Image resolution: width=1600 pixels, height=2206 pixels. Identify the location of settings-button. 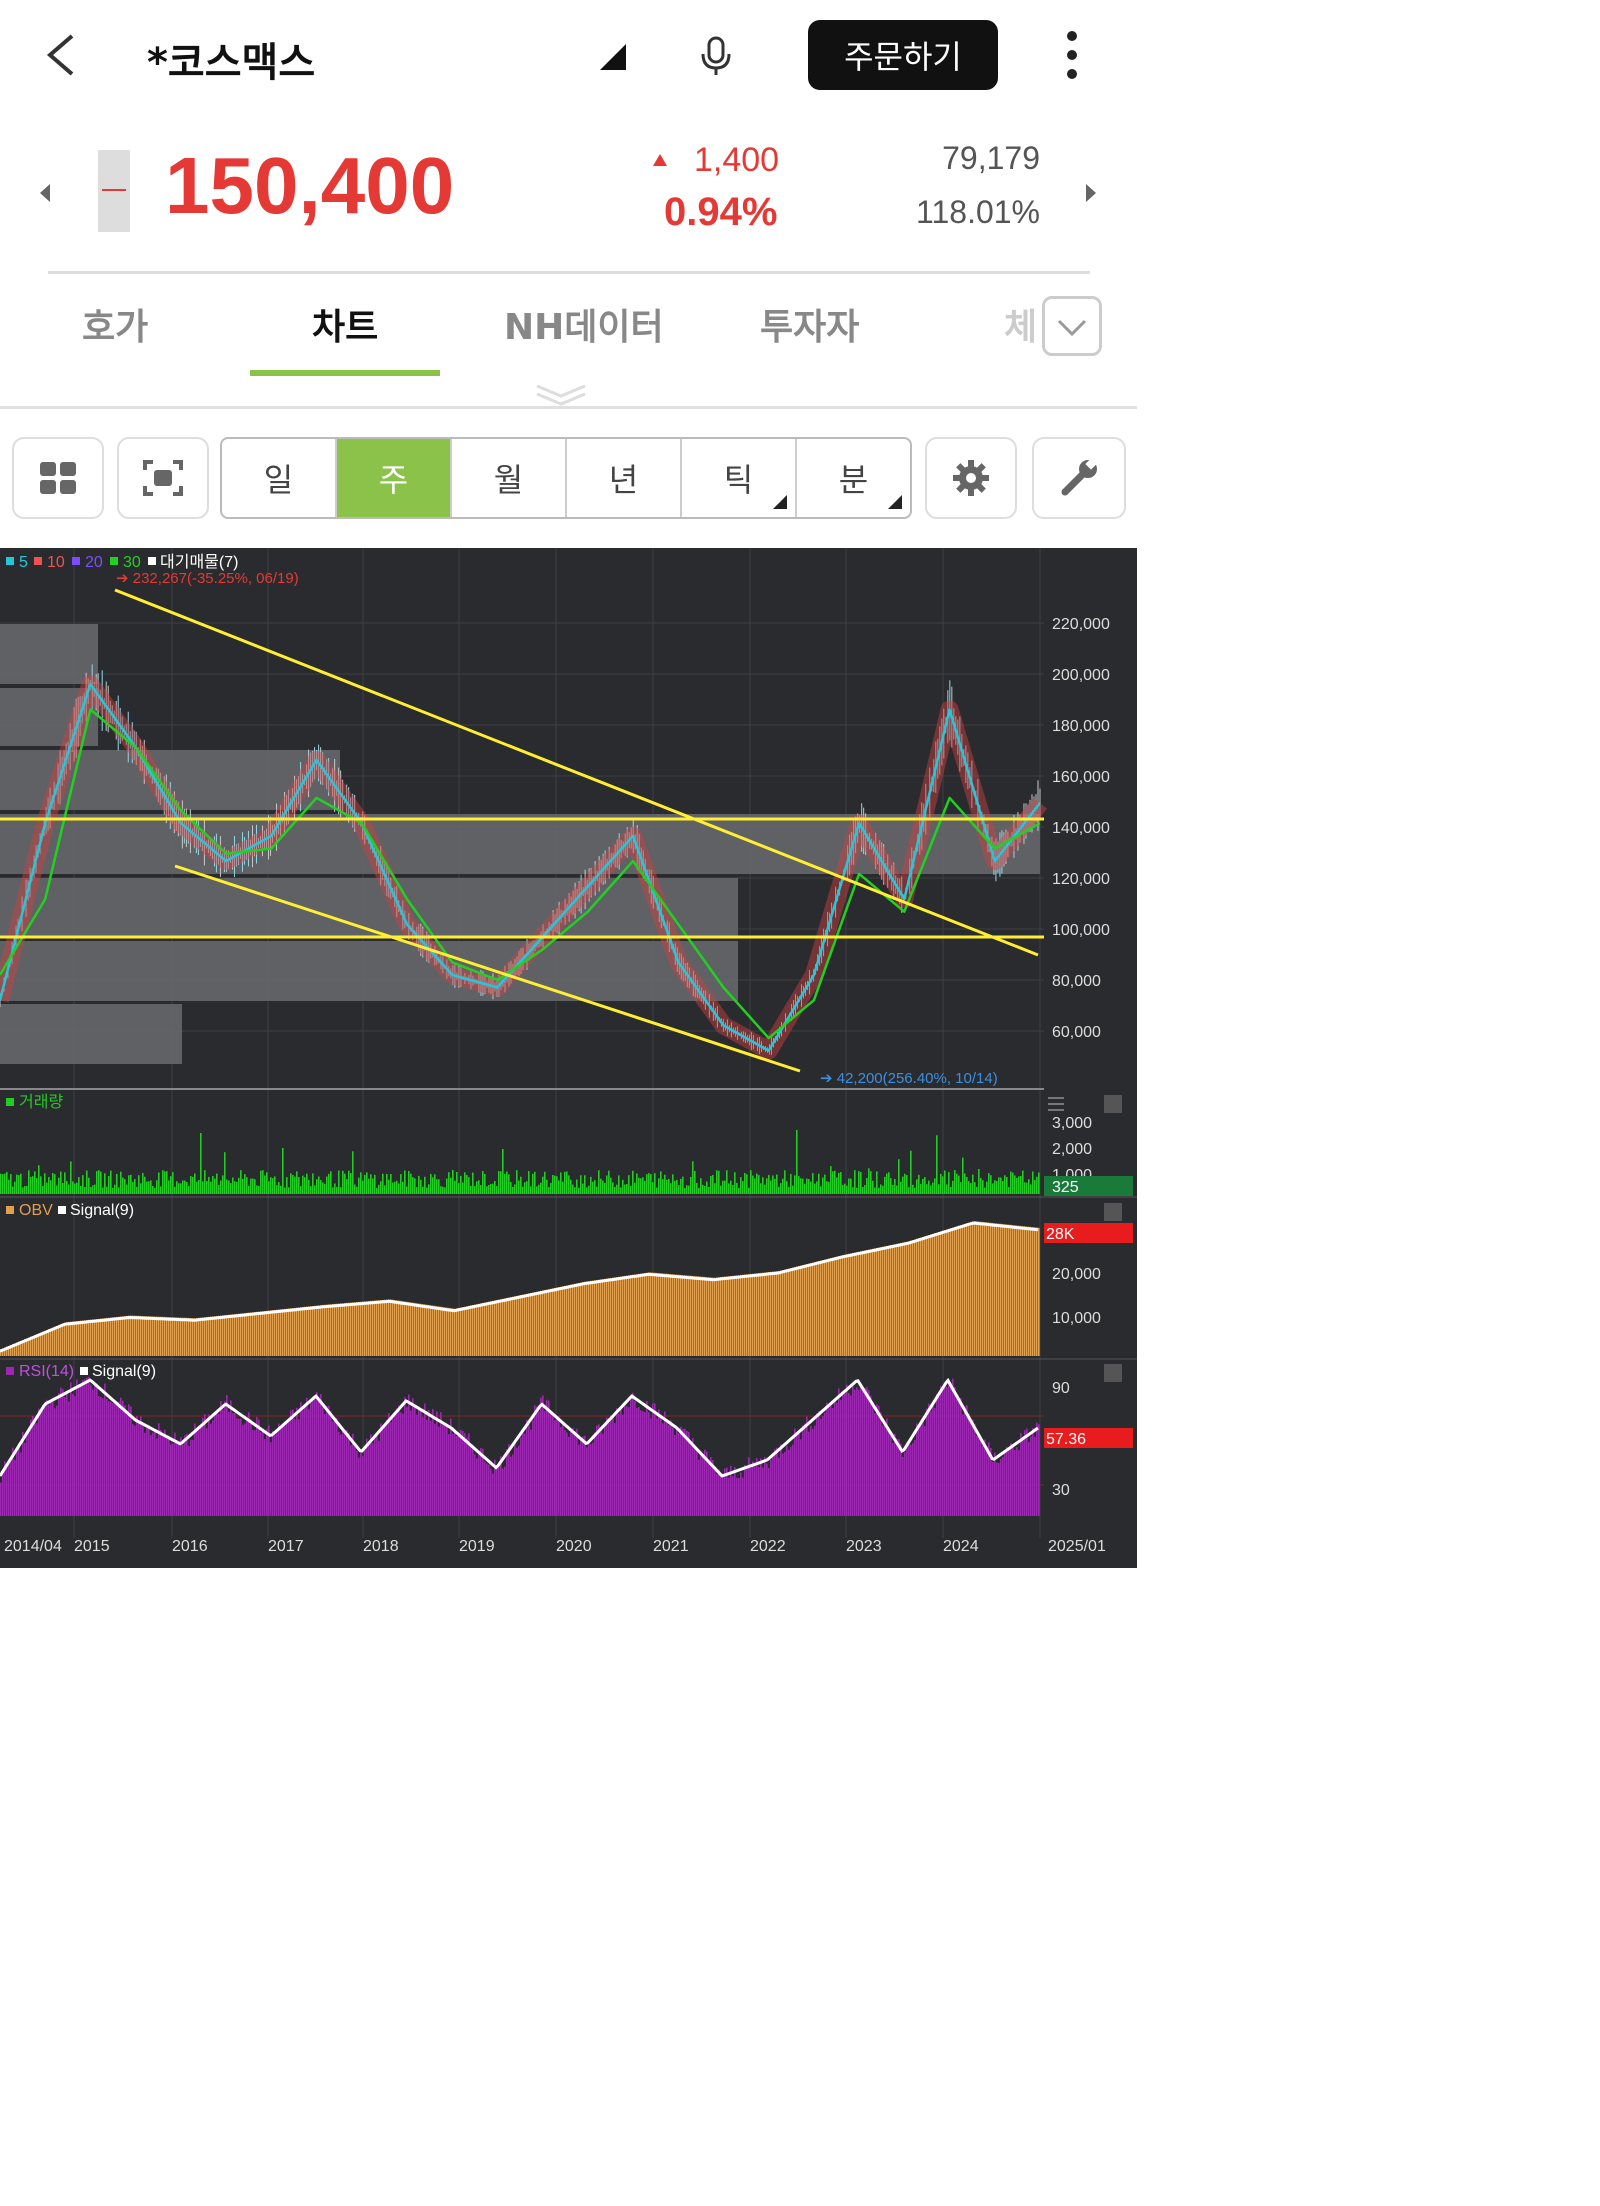
(971, 478).